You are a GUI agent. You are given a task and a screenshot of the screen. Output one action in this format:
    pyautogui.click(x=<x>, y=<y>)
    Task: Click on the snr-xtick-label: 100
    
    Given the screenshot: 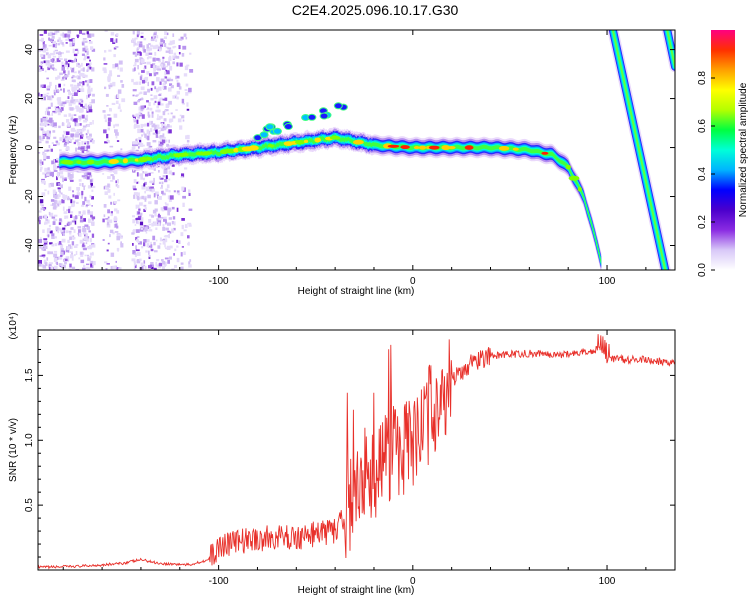 What is the action you would take?
    pyautogui.click(x=607, y=581)
    